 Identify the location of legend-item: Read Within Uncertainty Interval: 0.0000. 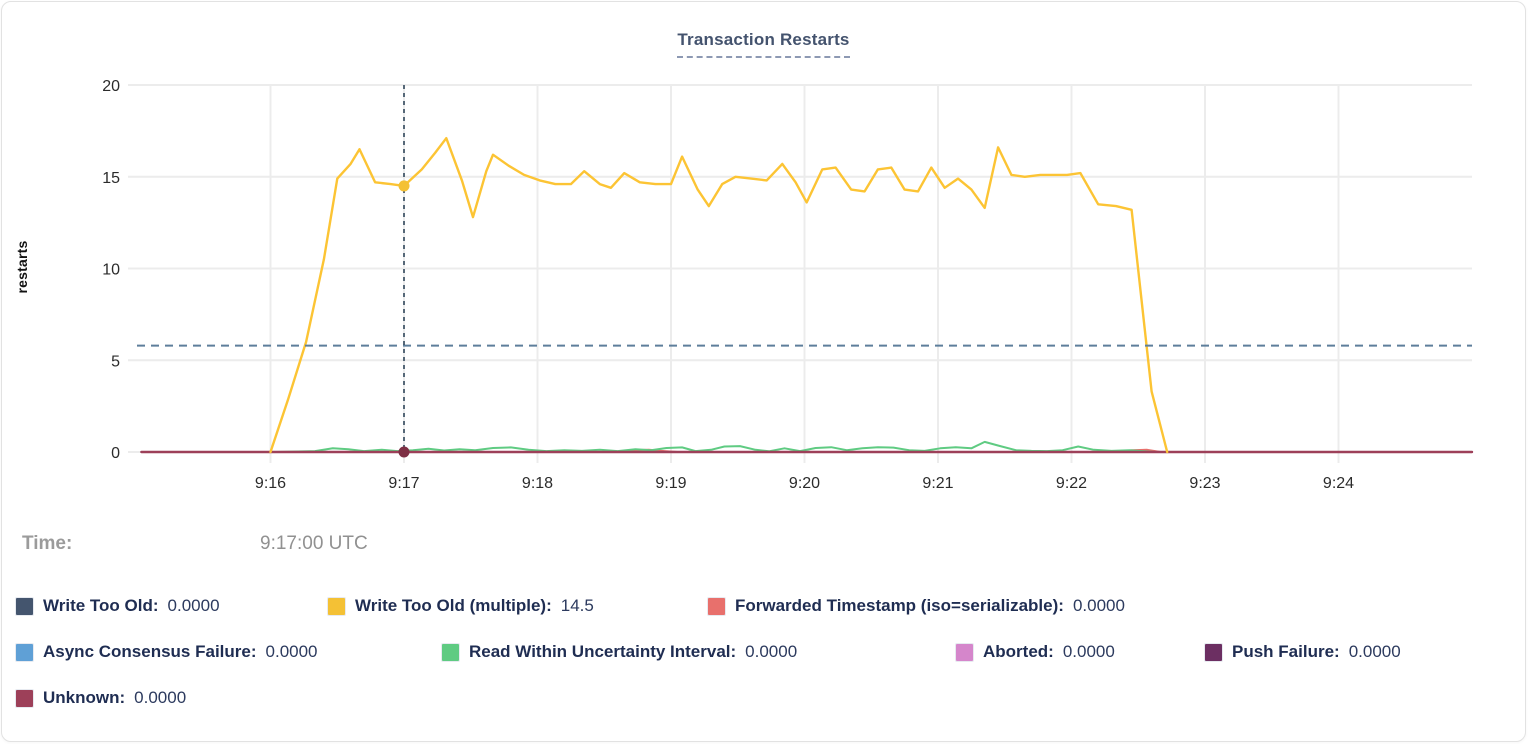
(699, 652).